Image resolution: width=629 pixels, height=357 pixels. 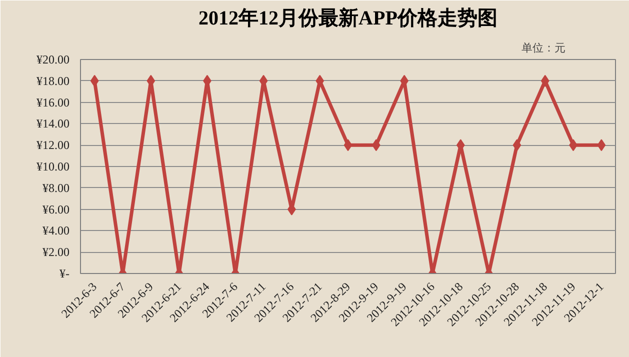 I want to click on y-tick-label: ¥4.00, so click(x=56, y=231).